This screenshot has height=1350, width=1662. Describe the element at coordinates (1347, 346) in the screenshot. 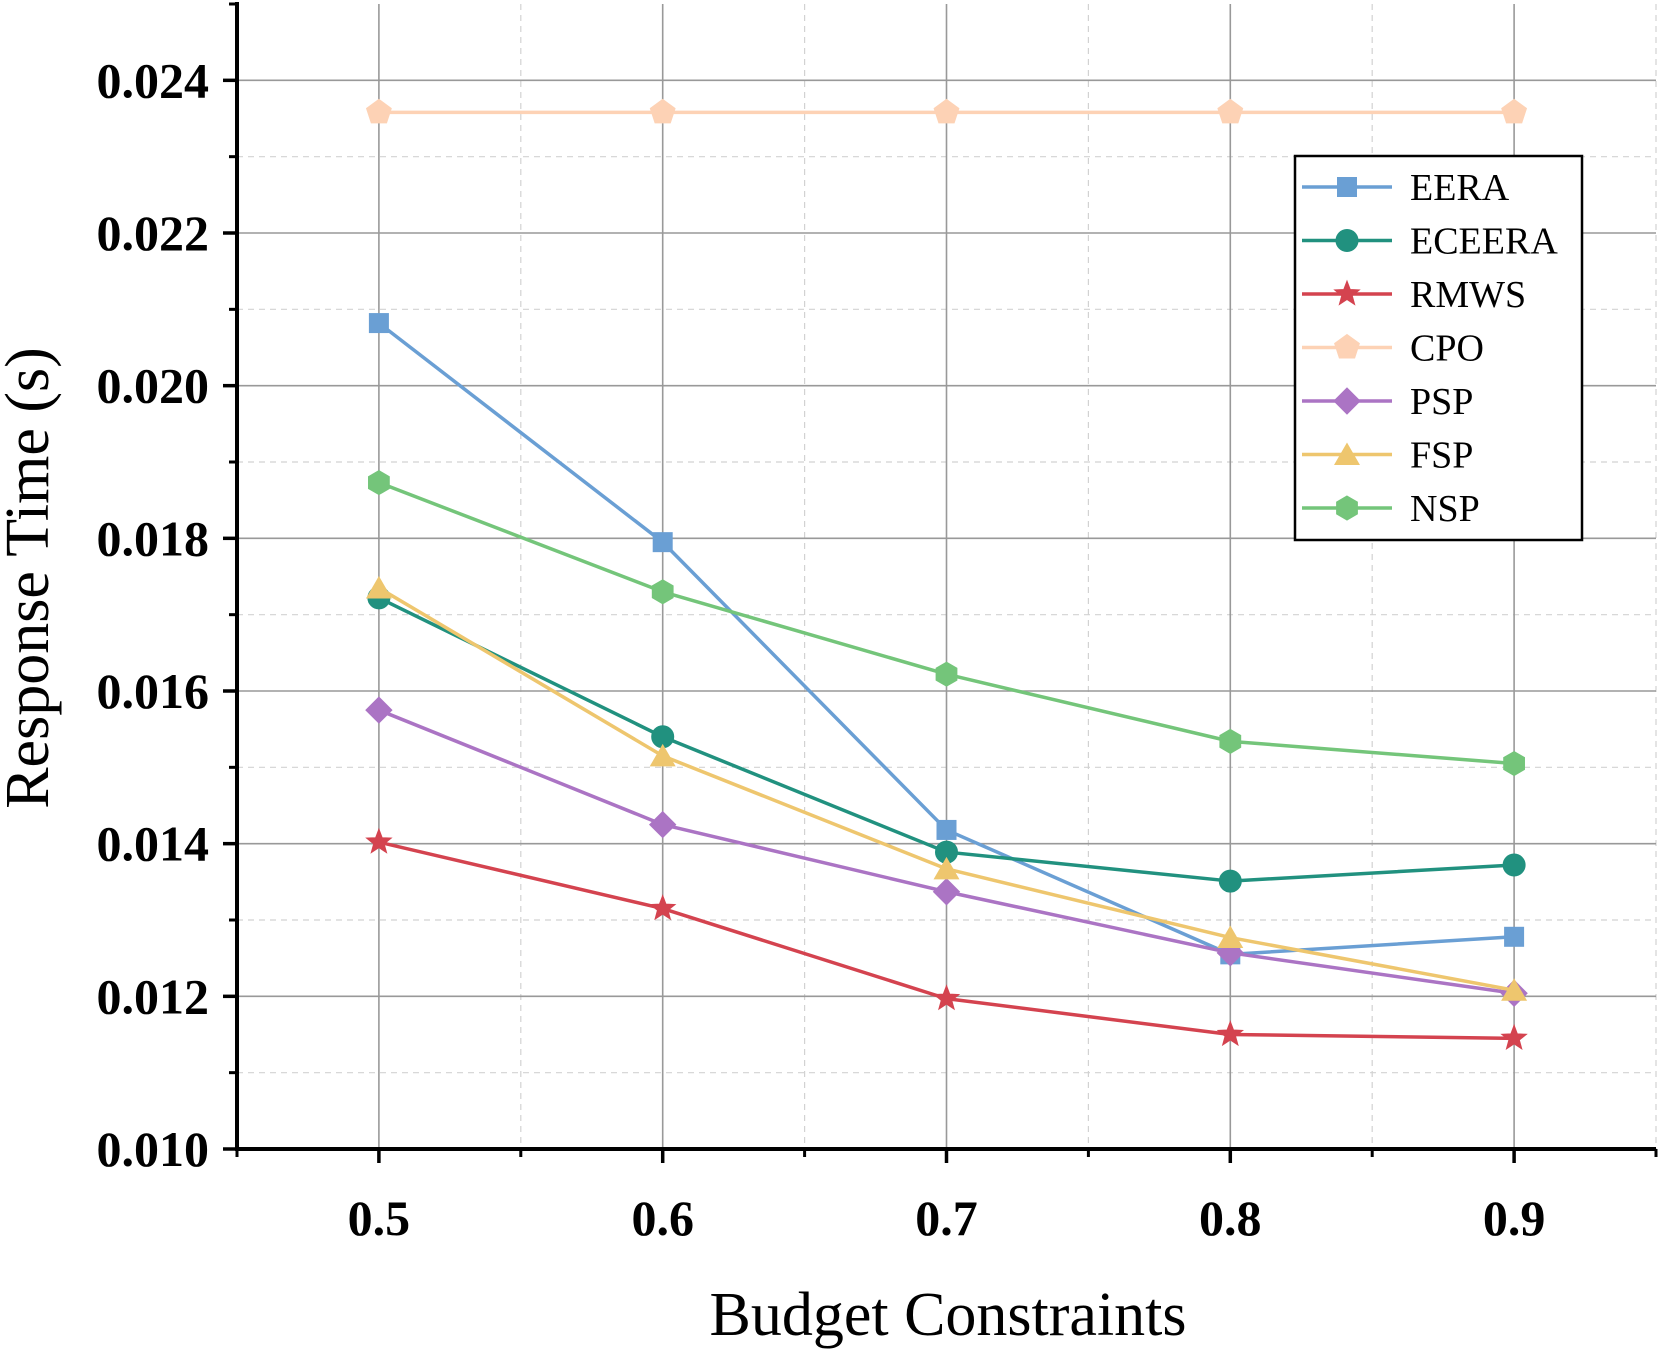

I see `legend-marker-cpo` at that location.